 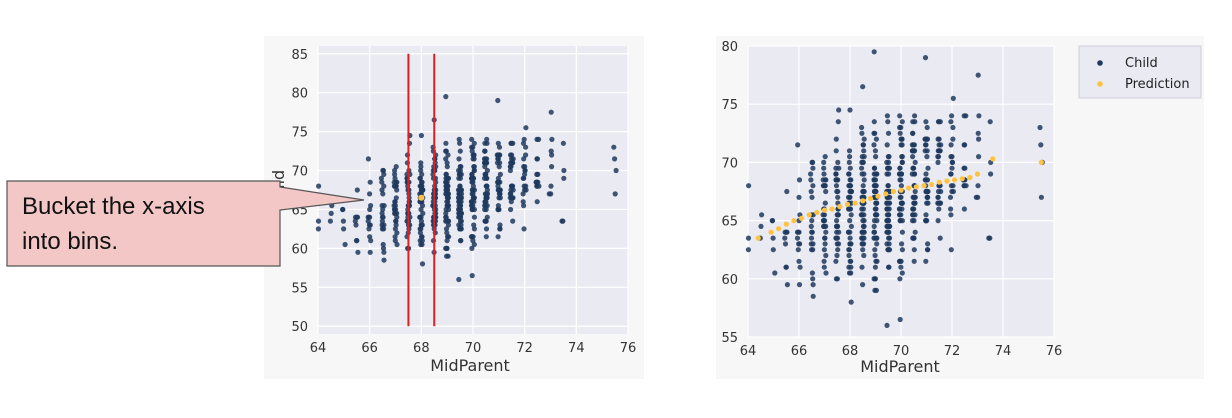 What do you see at coordinates (850, 351) in the screenshot?
I see `x-tick-label: 68` at bounding box center [850, 351].